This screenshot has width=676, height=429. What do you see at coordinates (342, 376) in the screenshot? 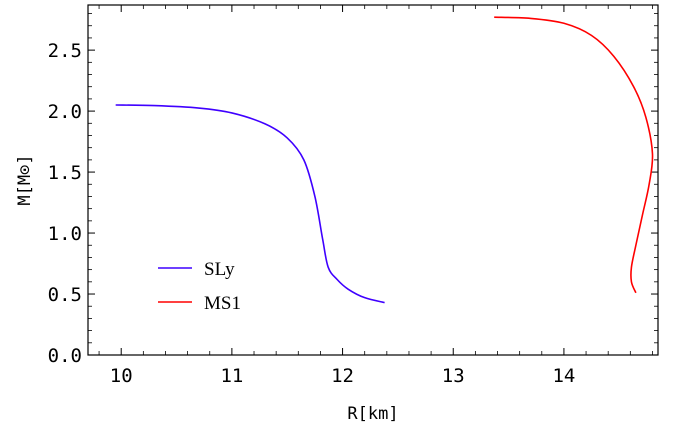
I see `x-tick-label: 12` at bounding box center [342, 376].